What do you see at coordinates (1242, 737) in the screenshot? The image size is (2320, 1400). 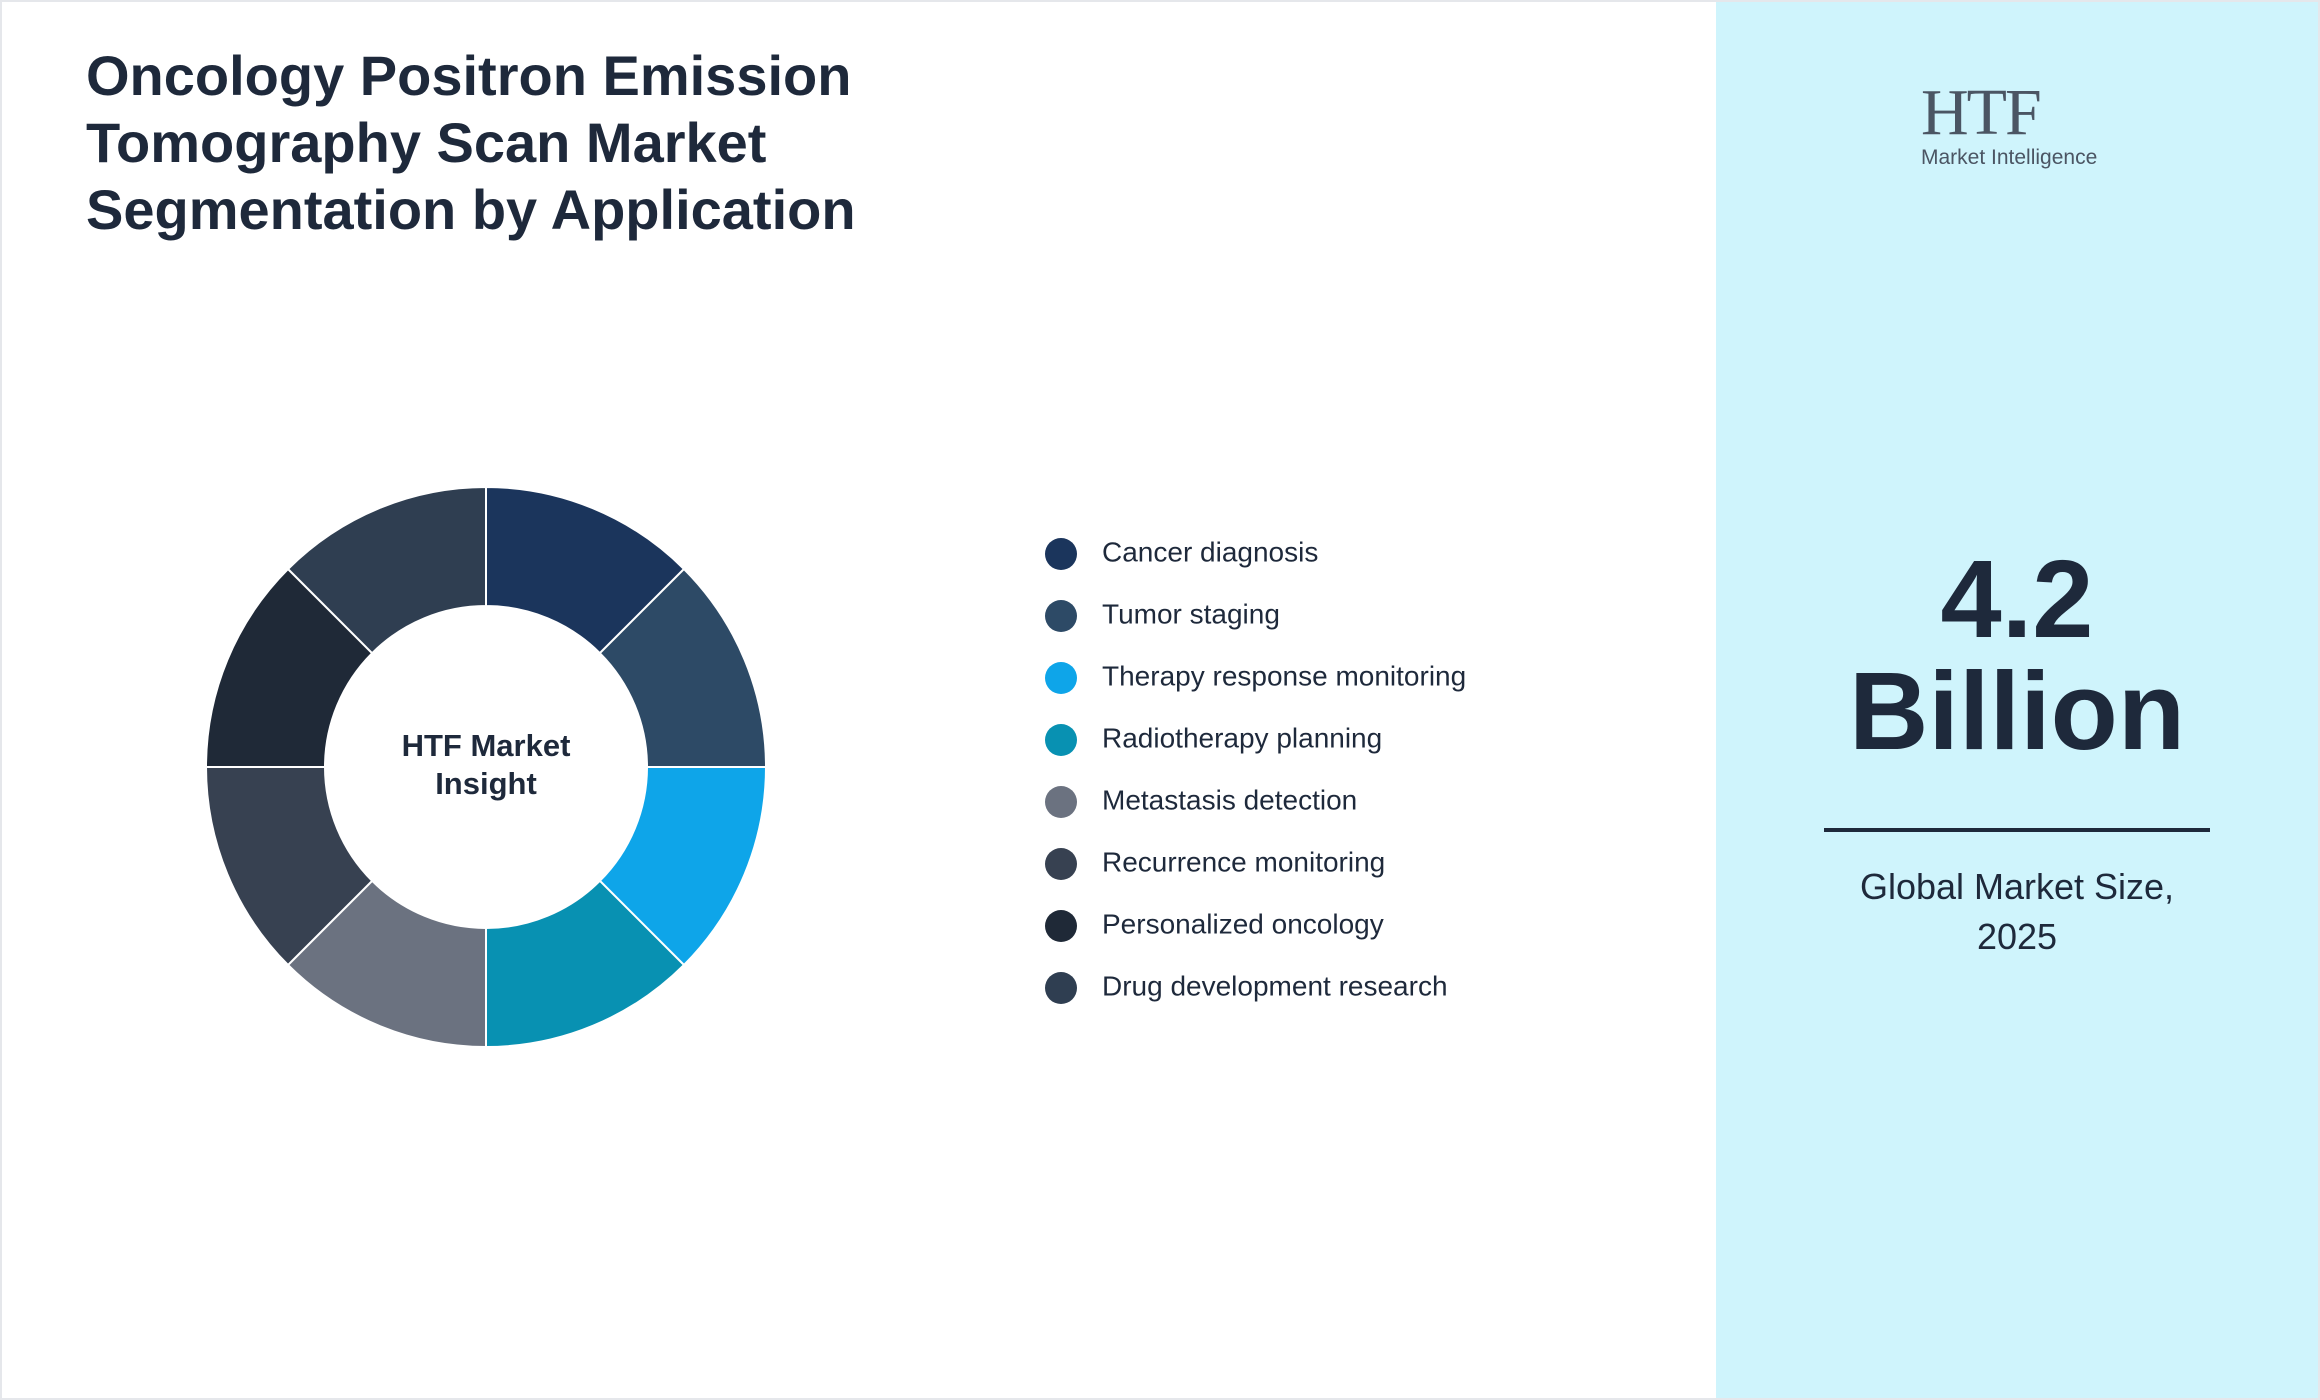 I see `legend-label: Radiotherapy planning` at bounding box center [1242, 737].